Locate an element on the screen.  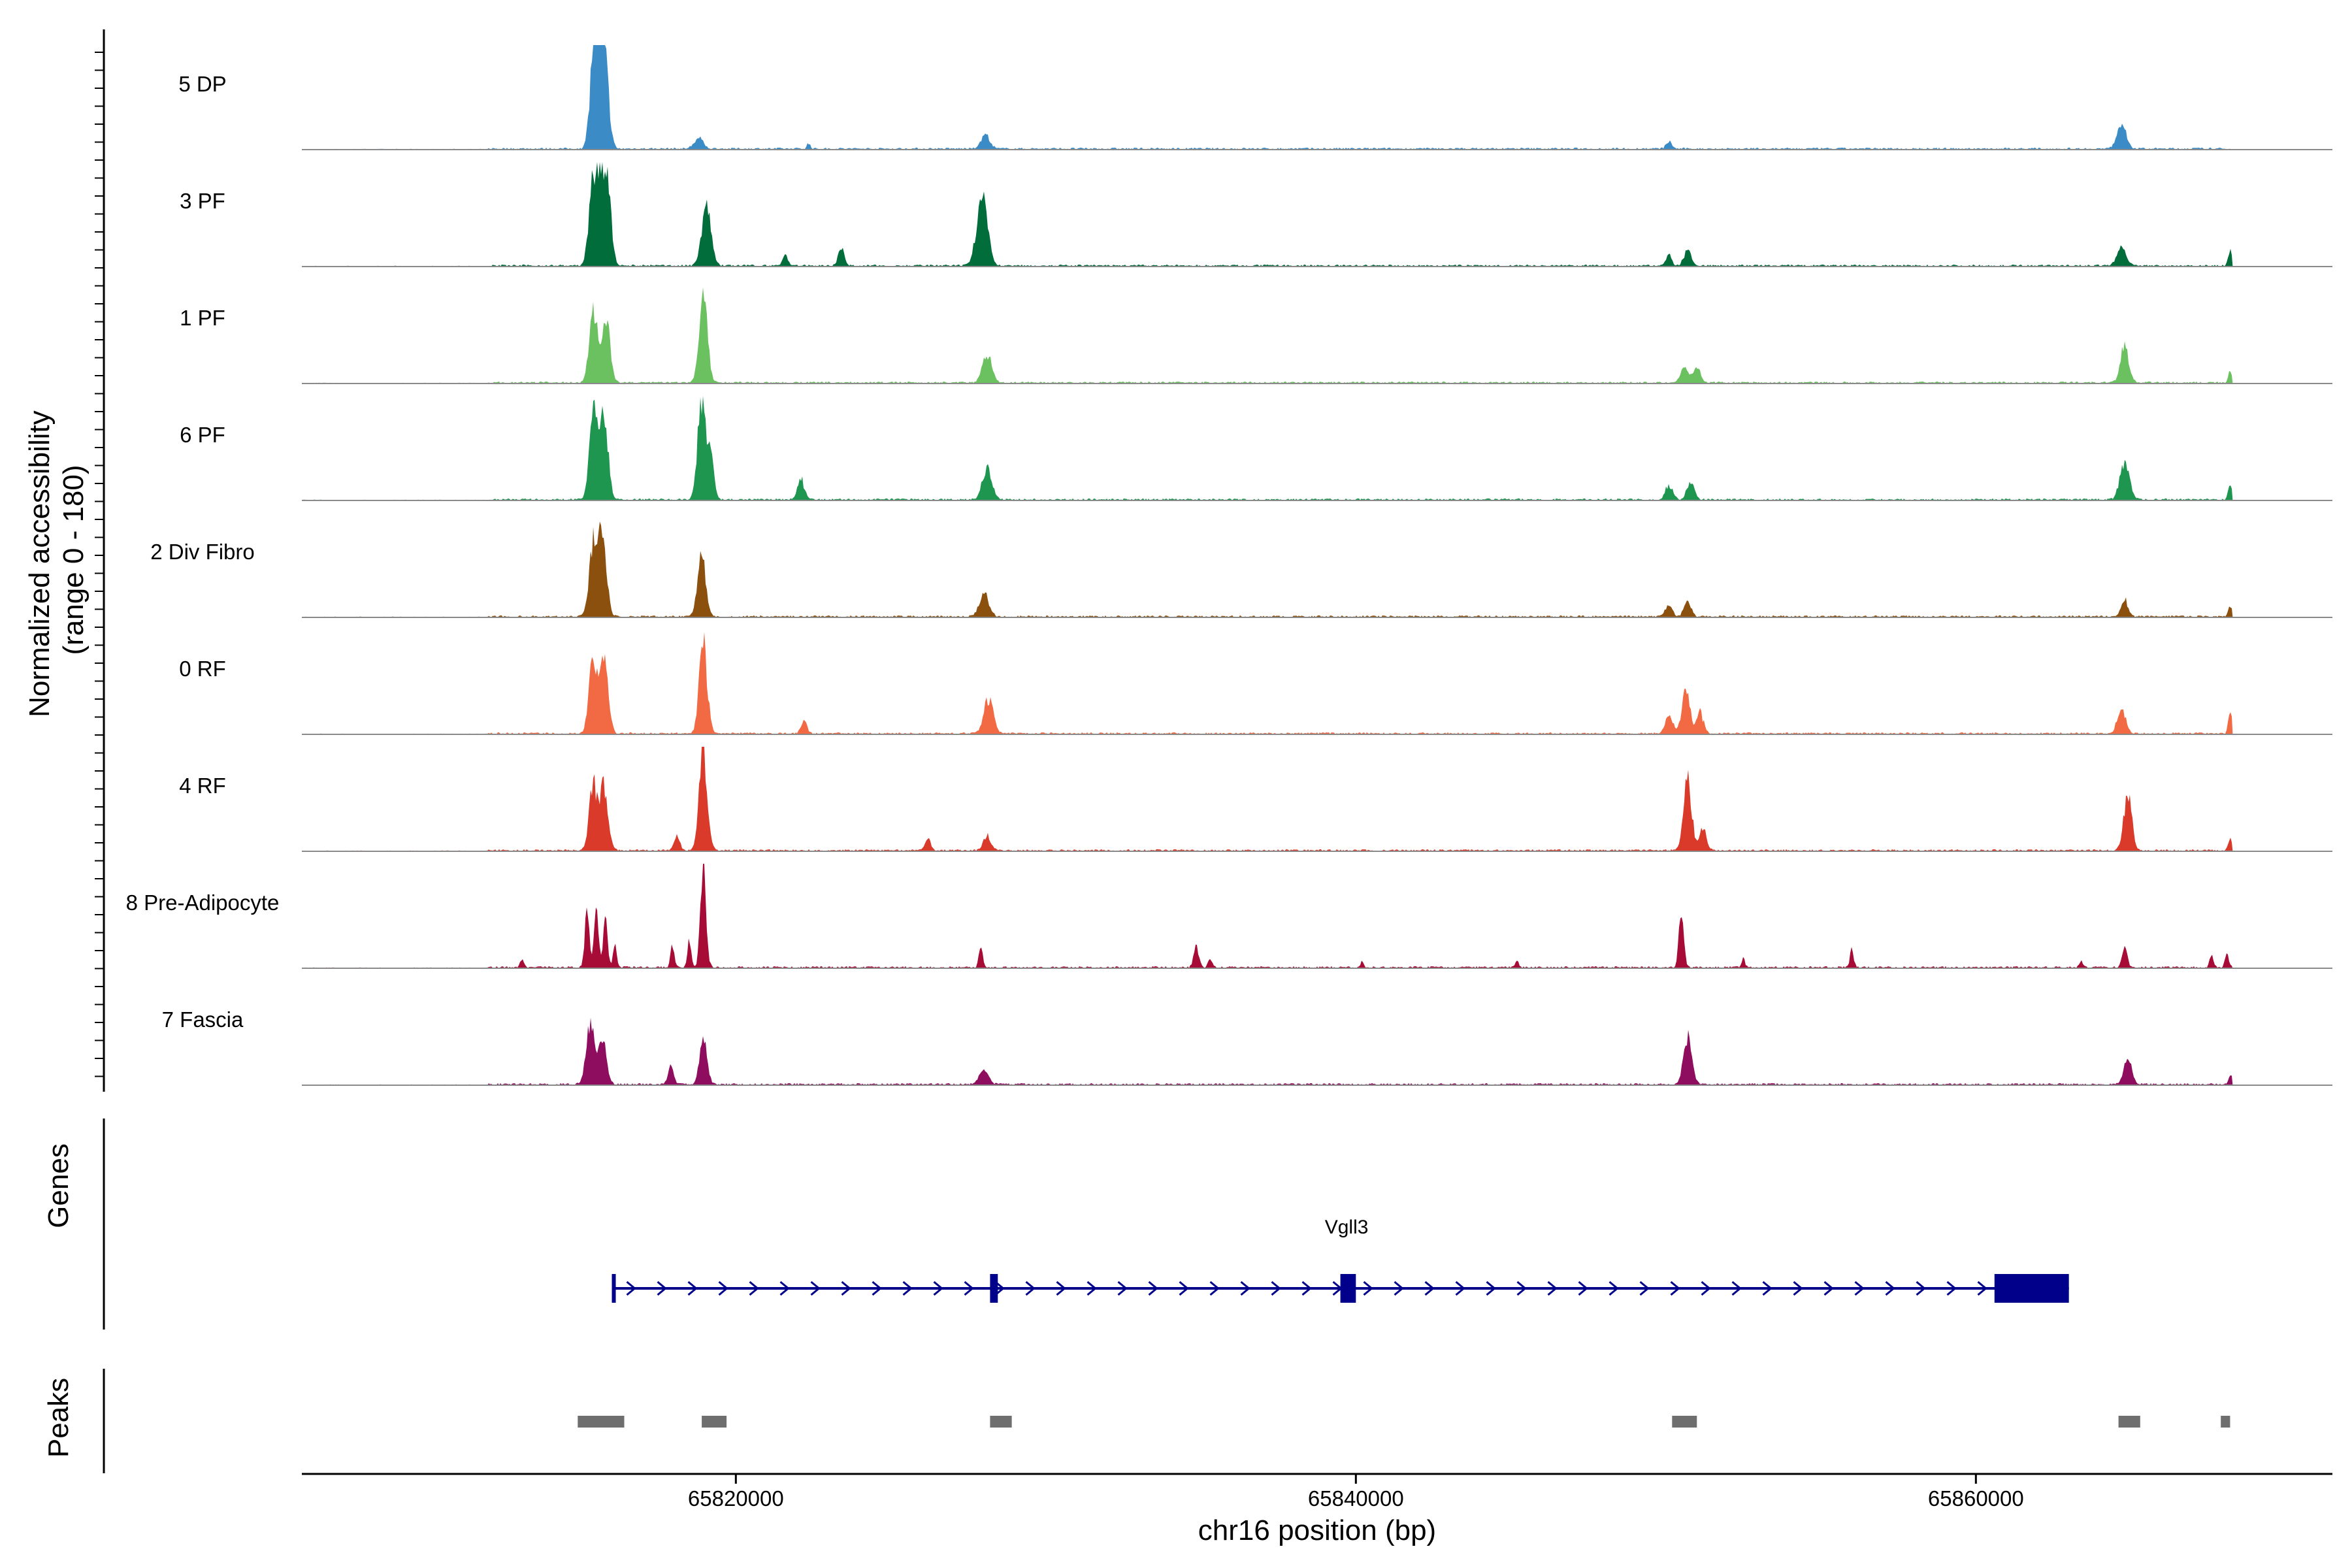
track-8-pre-adipocyte: 8 Pre-Adipocyte is located at coordinates (1229, 916).